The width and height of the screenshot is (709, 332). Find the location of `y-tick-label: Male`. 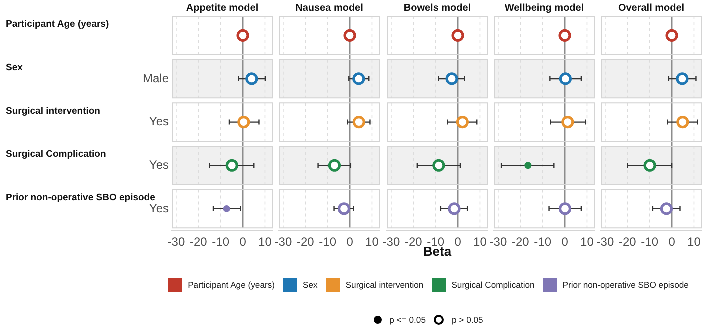

y-tick-label: Male is located at coordinates (156, 78).